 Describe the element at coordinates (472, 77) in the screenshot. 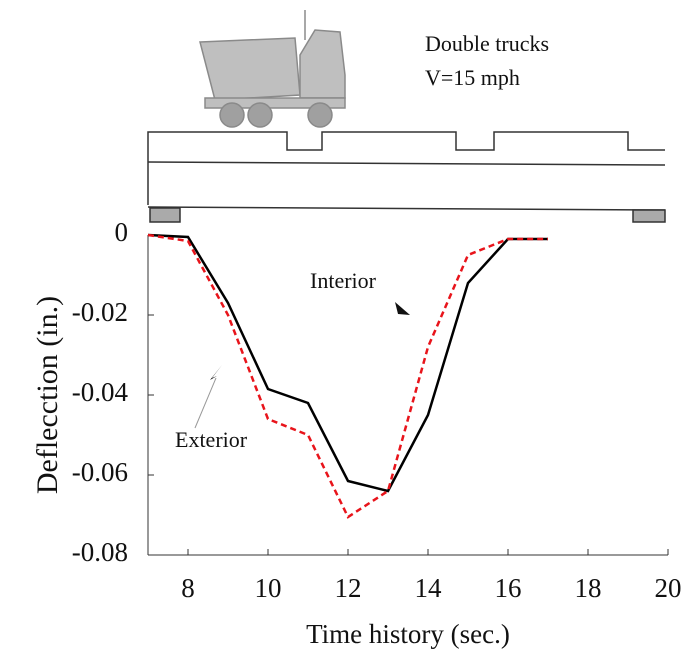

I see `annotation: V=15 mph` at that location.